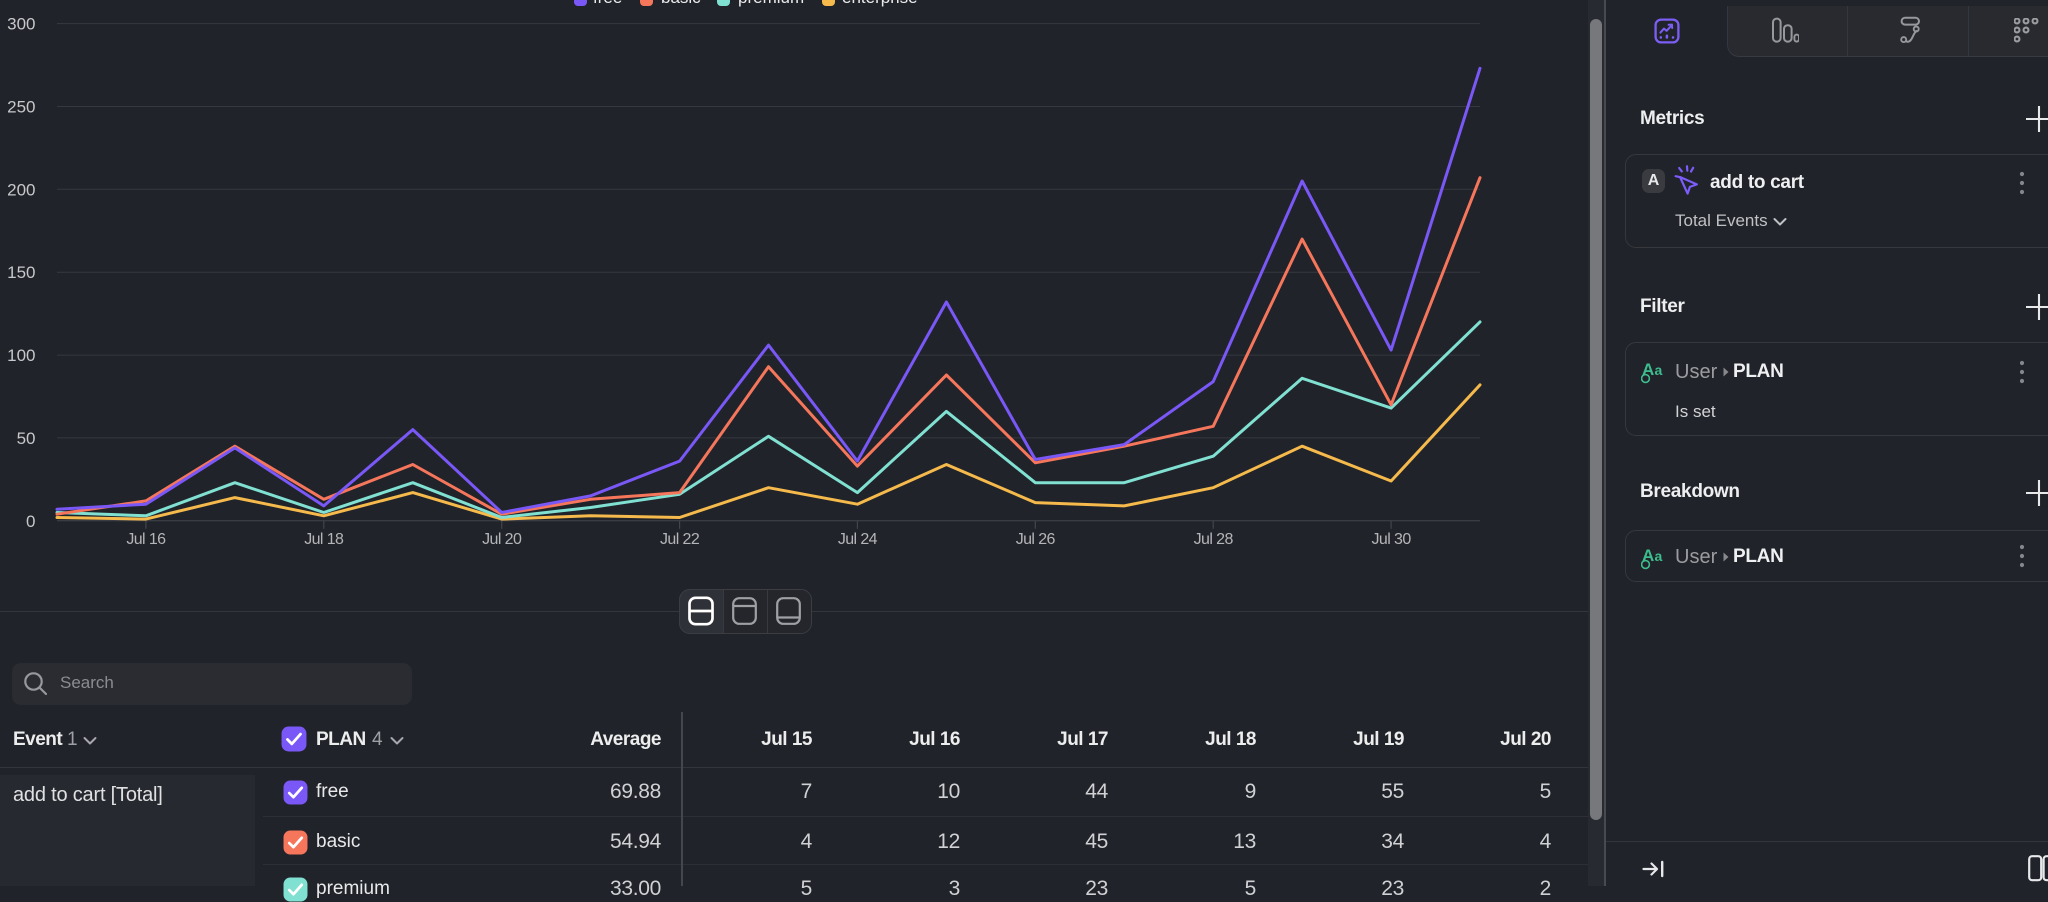  I want to click on svg-text: Jul 18, so click(324, 539).